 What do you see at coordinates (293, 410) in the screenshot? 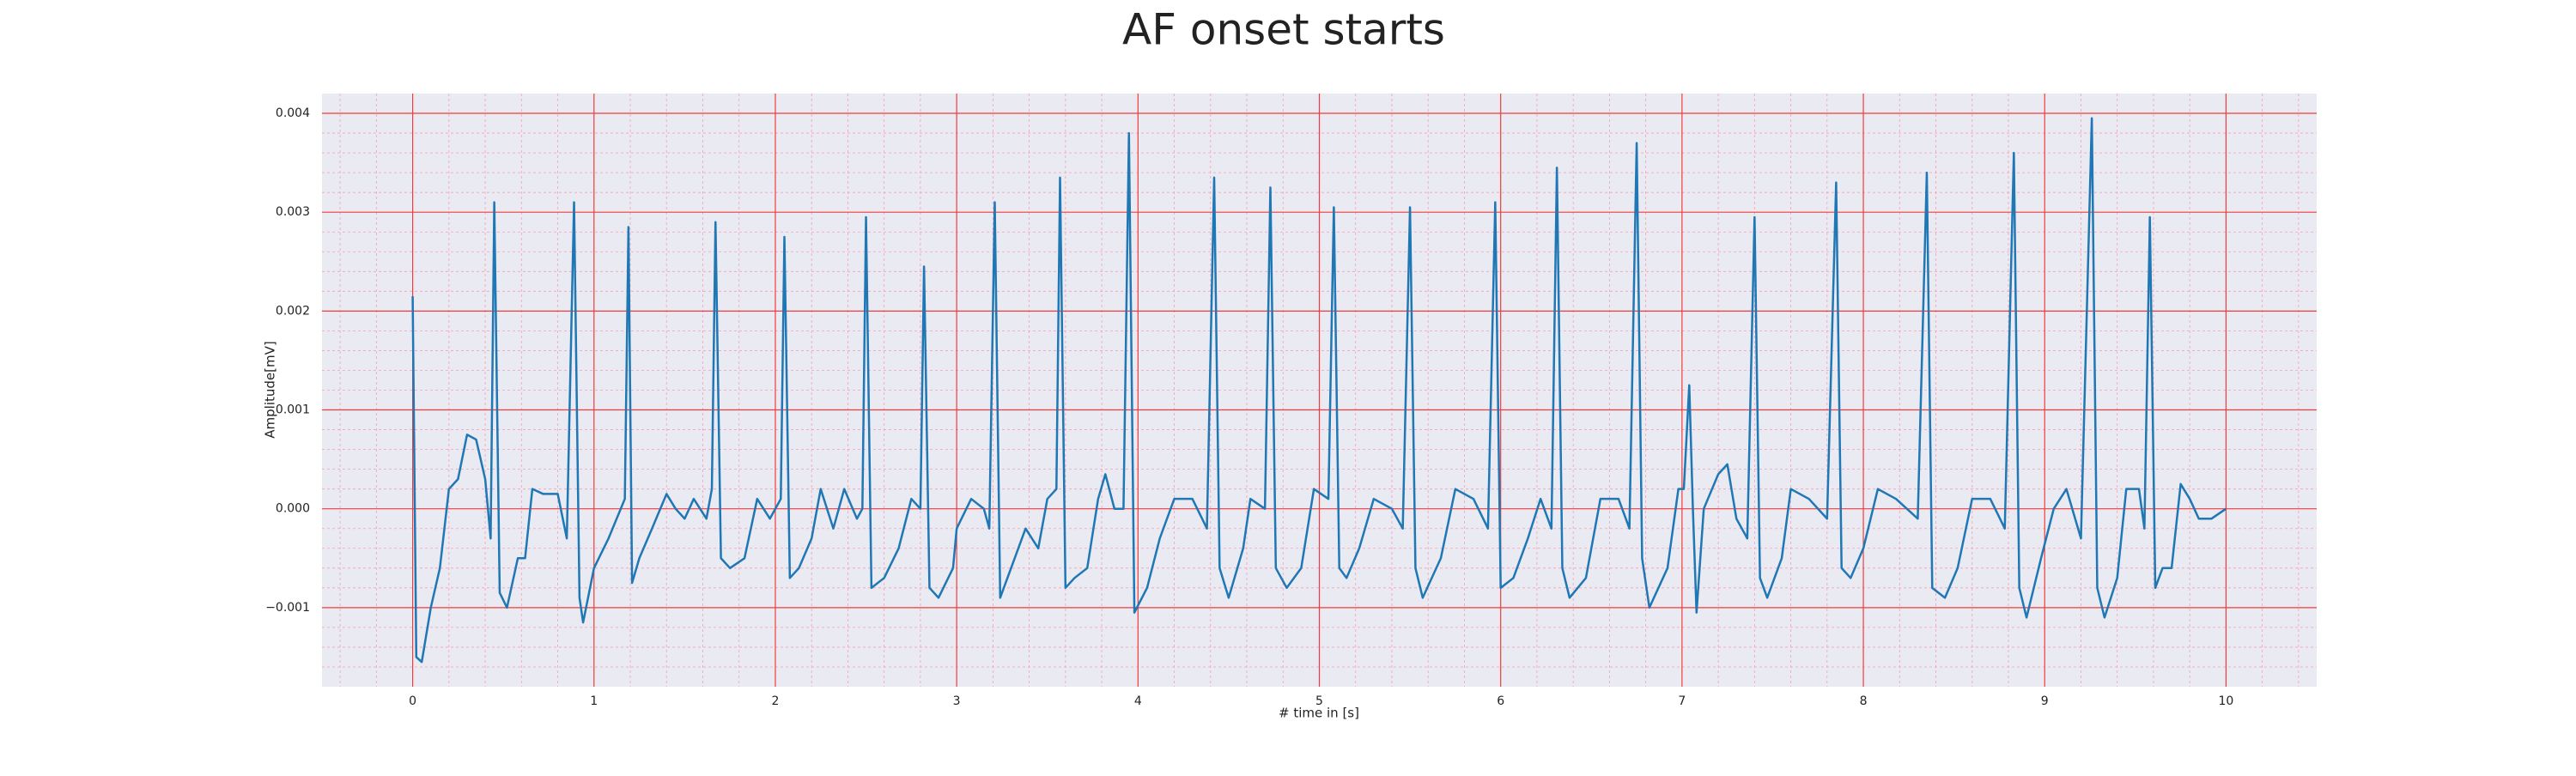
I see `y-tick-label: 0.001` at bounding box center [293, 410].